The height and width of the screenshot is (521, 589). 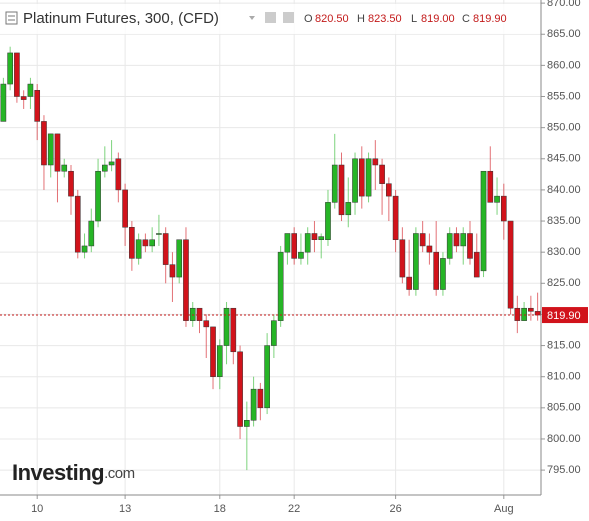 What do you see at coordinates (564, 159) in the screenshot?
I see `y-tick-label: 845.00` at bounding box center [564, 159].